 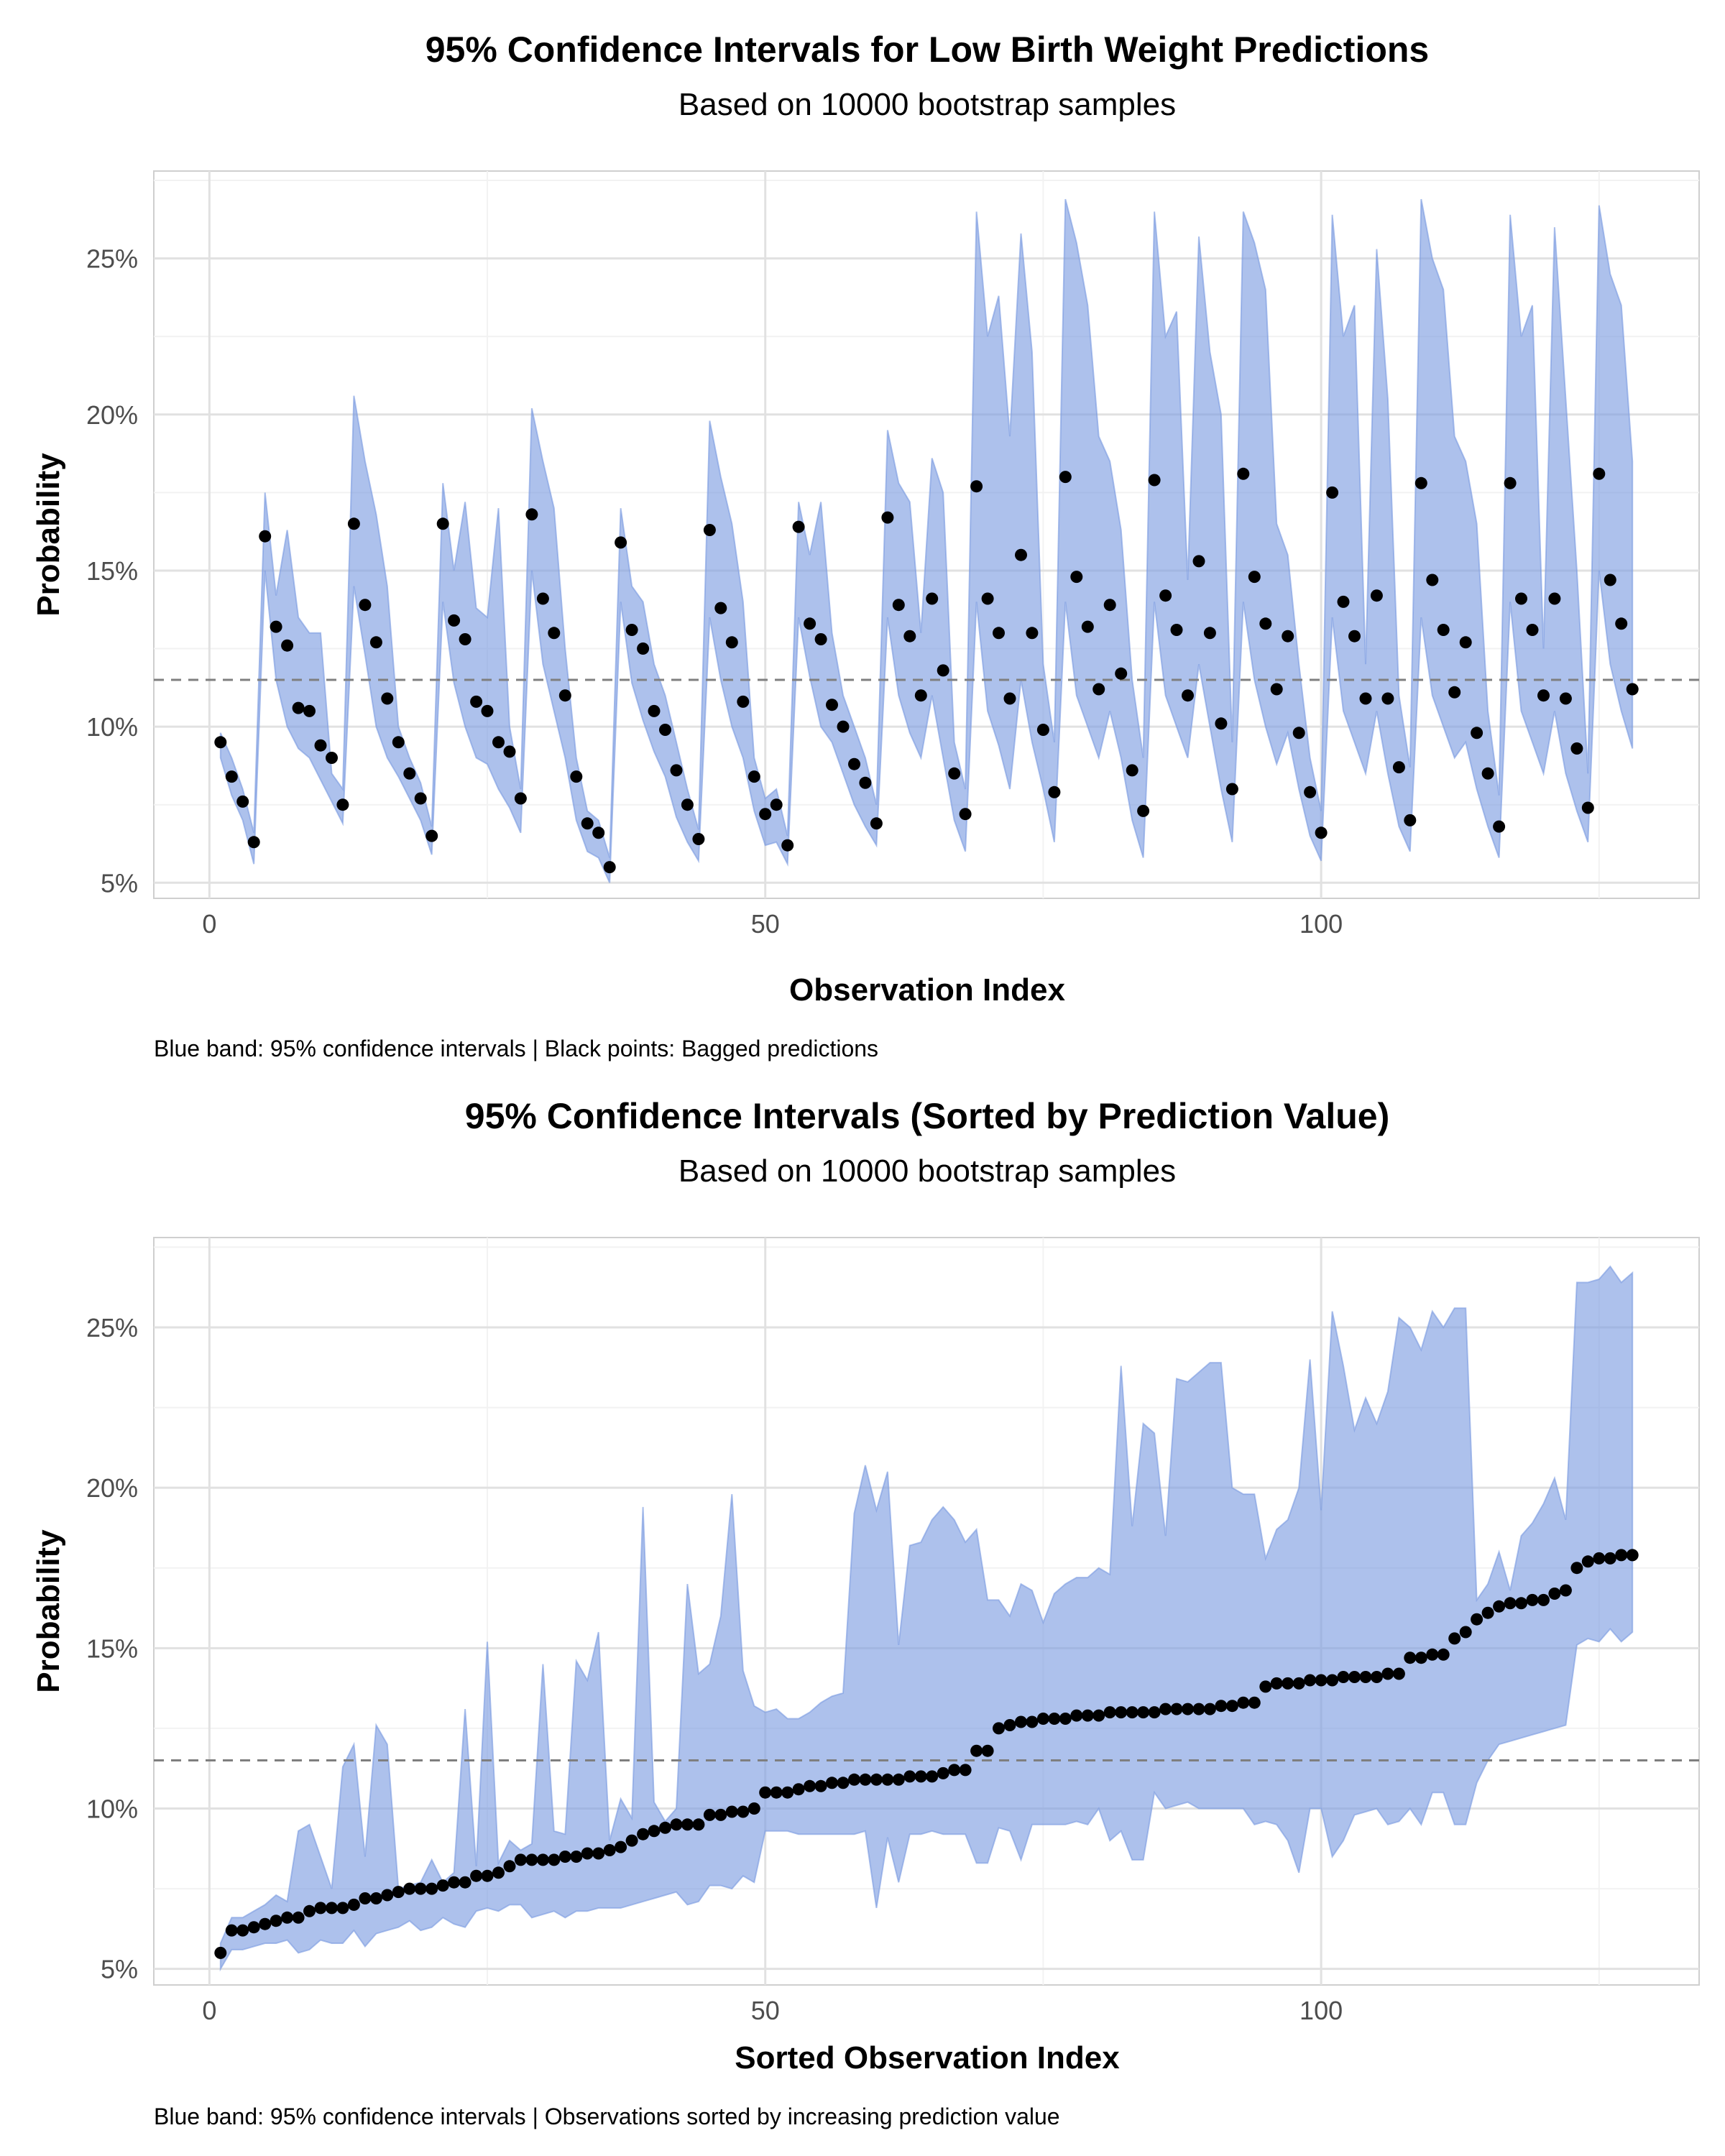 What do you see at coordinates (772, 2011) in the screenshot?
I see `x-axis-ticks: 0 50 100` at bounding box center [772, 2011].